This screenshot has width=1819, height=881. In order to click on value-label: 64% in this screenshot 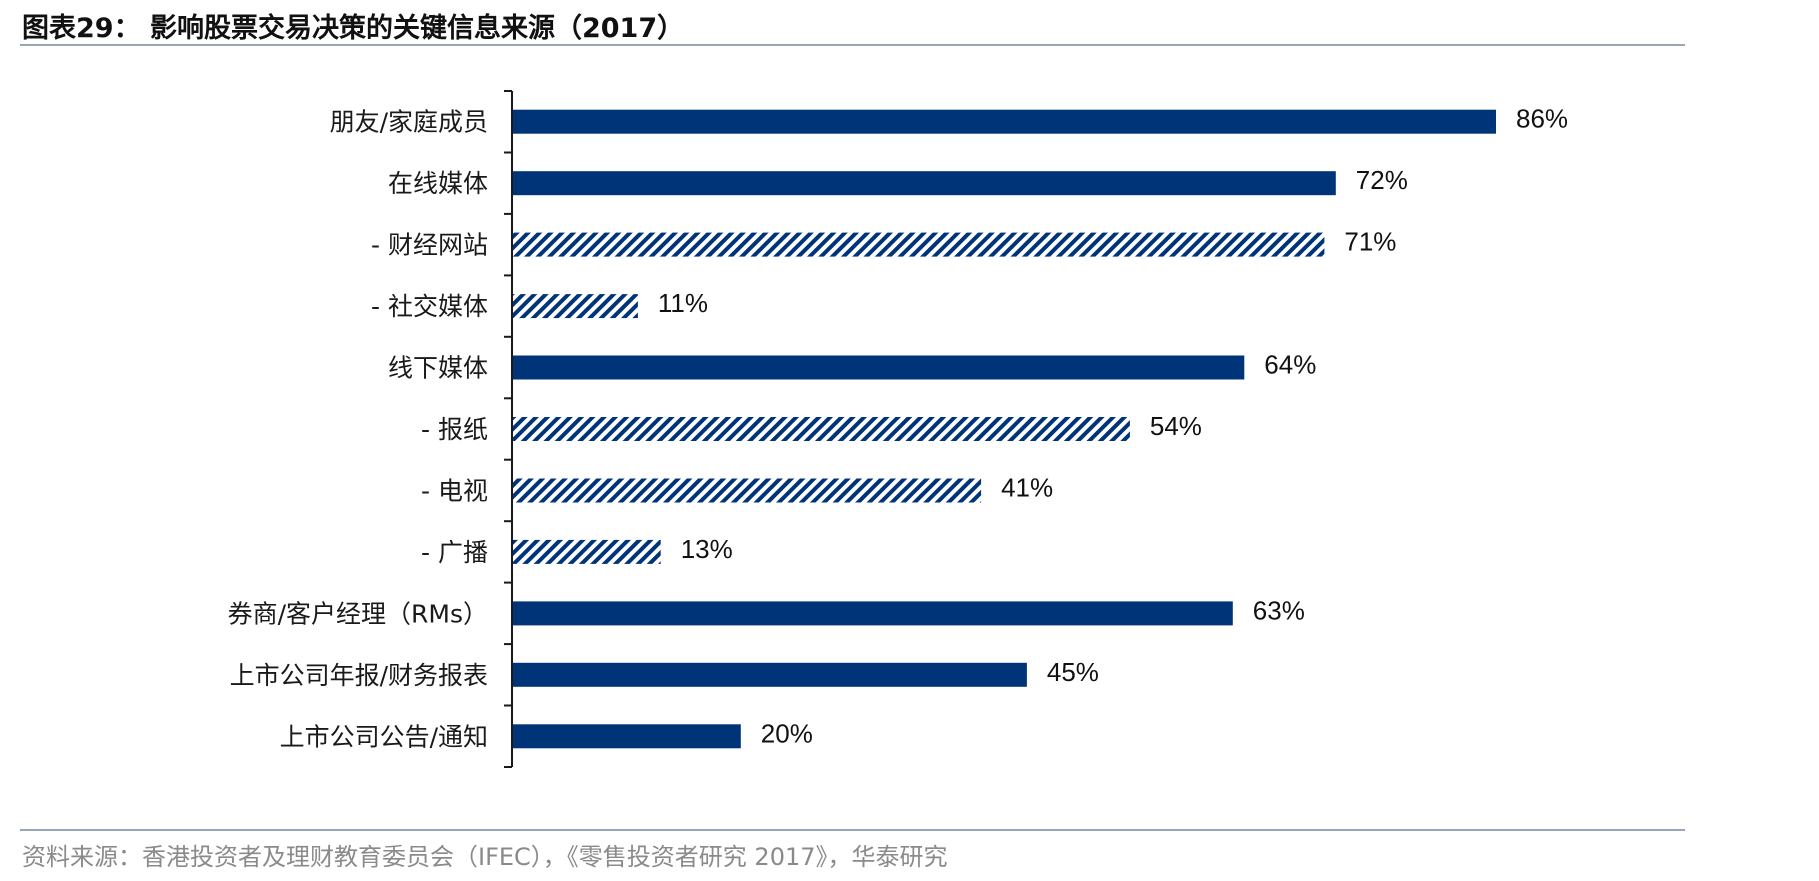, I will do `click(1290, 365)`.